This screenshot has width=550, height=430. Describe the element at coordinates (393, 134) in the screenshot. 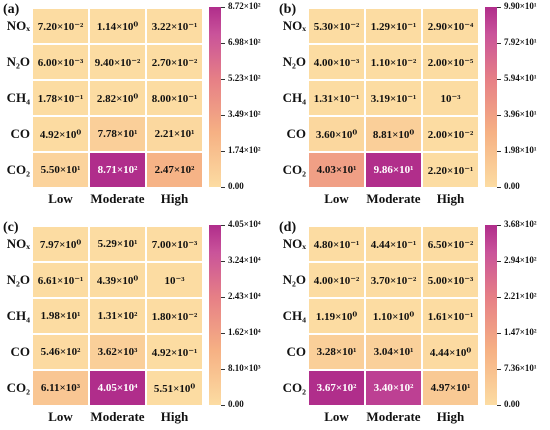

I see `heatmap-cell: 8.81×10⁰` at that location.